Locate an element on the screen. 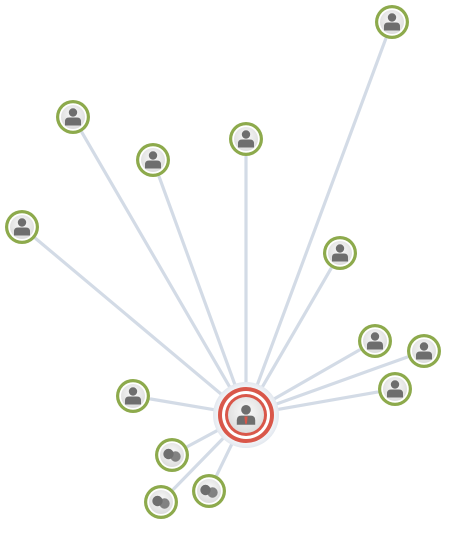 The image size is (450, 538). person-node-n9 is located at coordinates (395, 389).